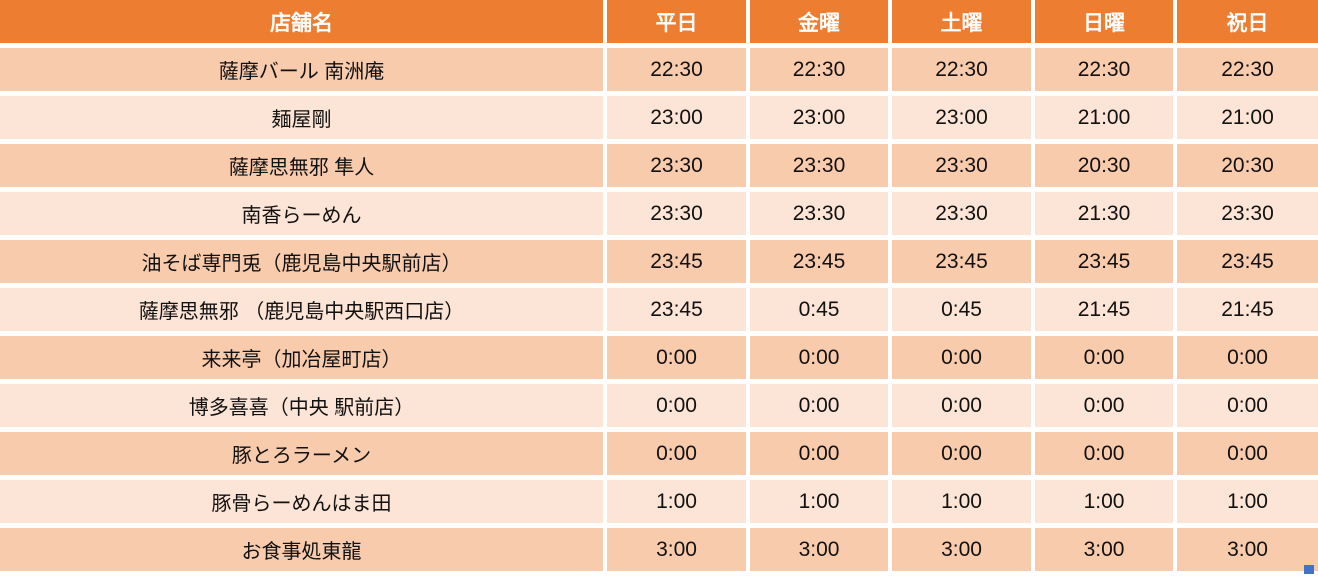  Describe the element at coordinates (820, 70) in the screenshot. I see `closing-time-cell-friday: 22:30` at that location.